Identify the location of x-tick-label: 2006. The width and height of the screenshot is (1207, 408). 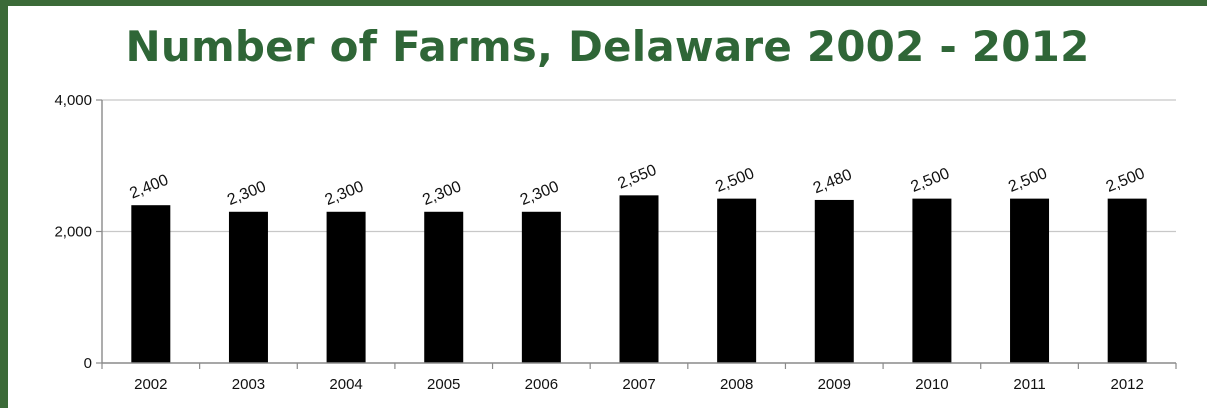
(541, 384).